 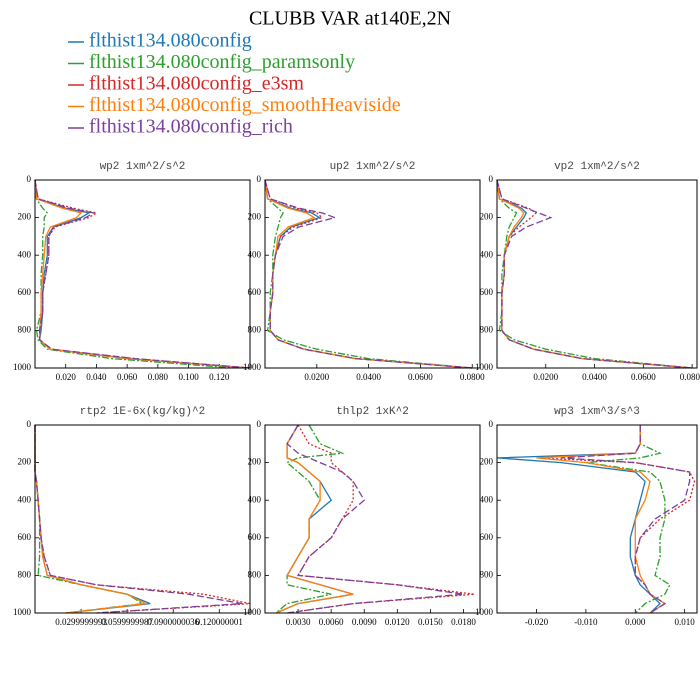 What do you see at coordinates (397, 622) in the screenshot?
I see `x-tick-label: 0.0120` at bounding box center [397, 622].